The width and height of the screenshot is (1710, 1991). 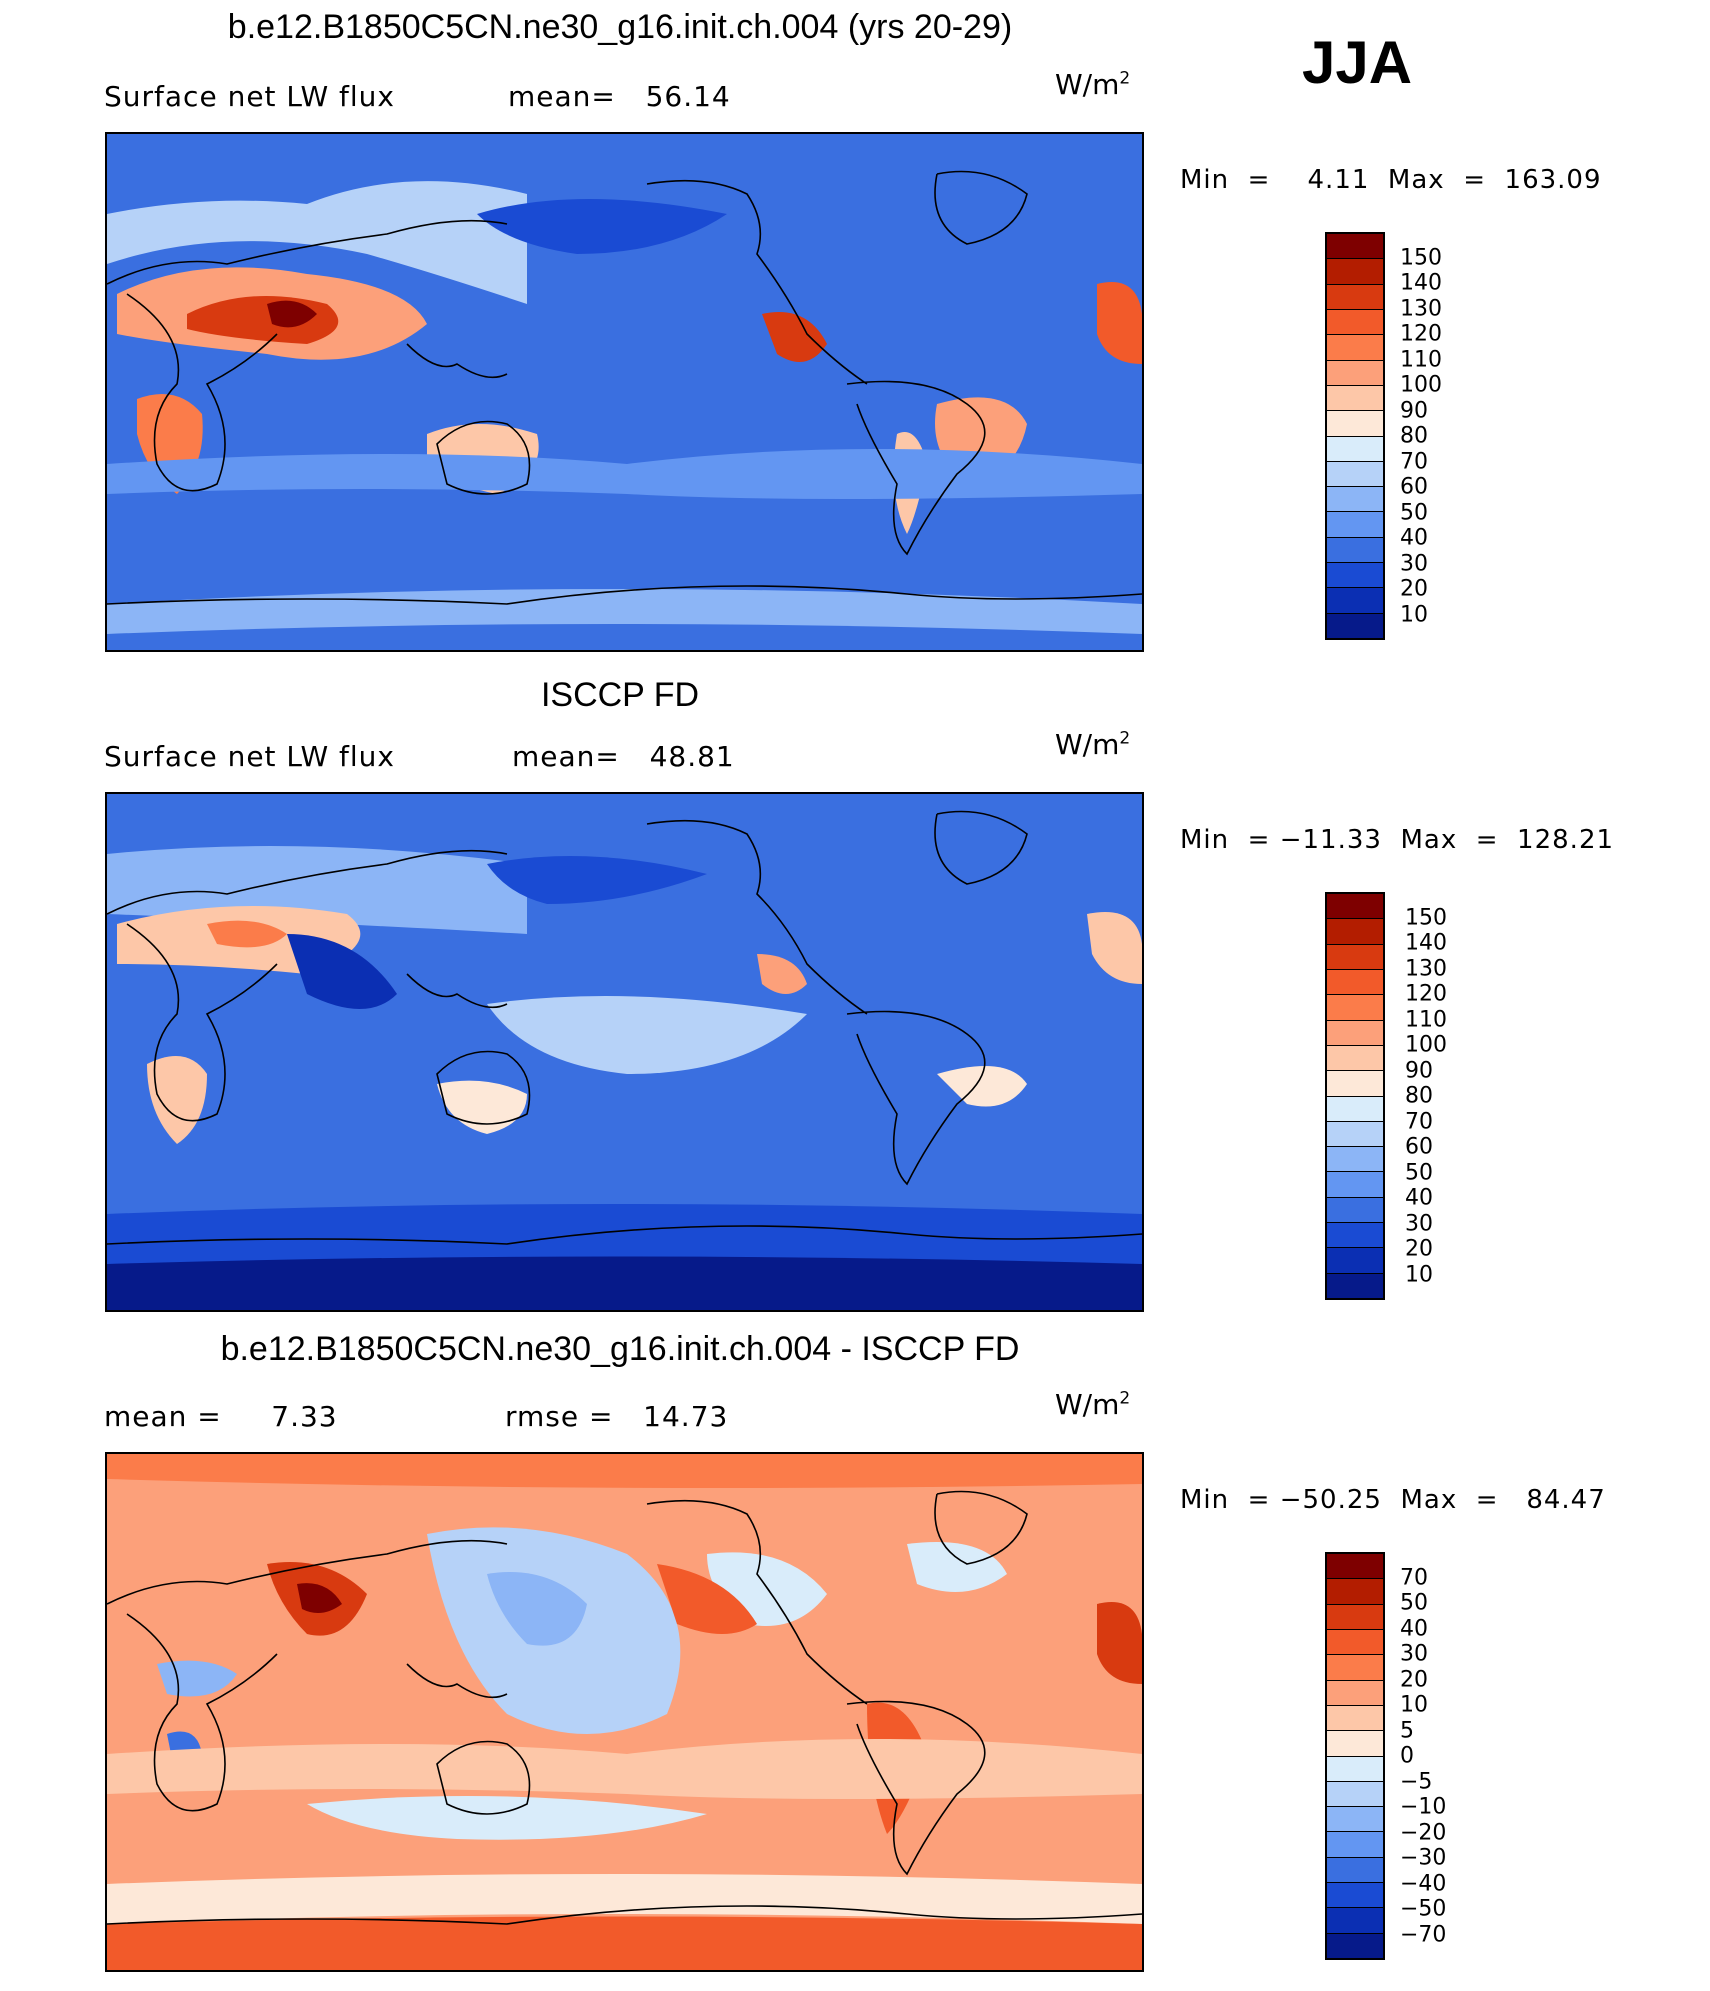 What do you see at coordinates (1445, 1096) in the screenshot?
I see `panel-2-colorbar-labels: 150 140 130 120 110 100 90 80 70 60 50 40 30 20 10` at bounding box center [1445, 1096].